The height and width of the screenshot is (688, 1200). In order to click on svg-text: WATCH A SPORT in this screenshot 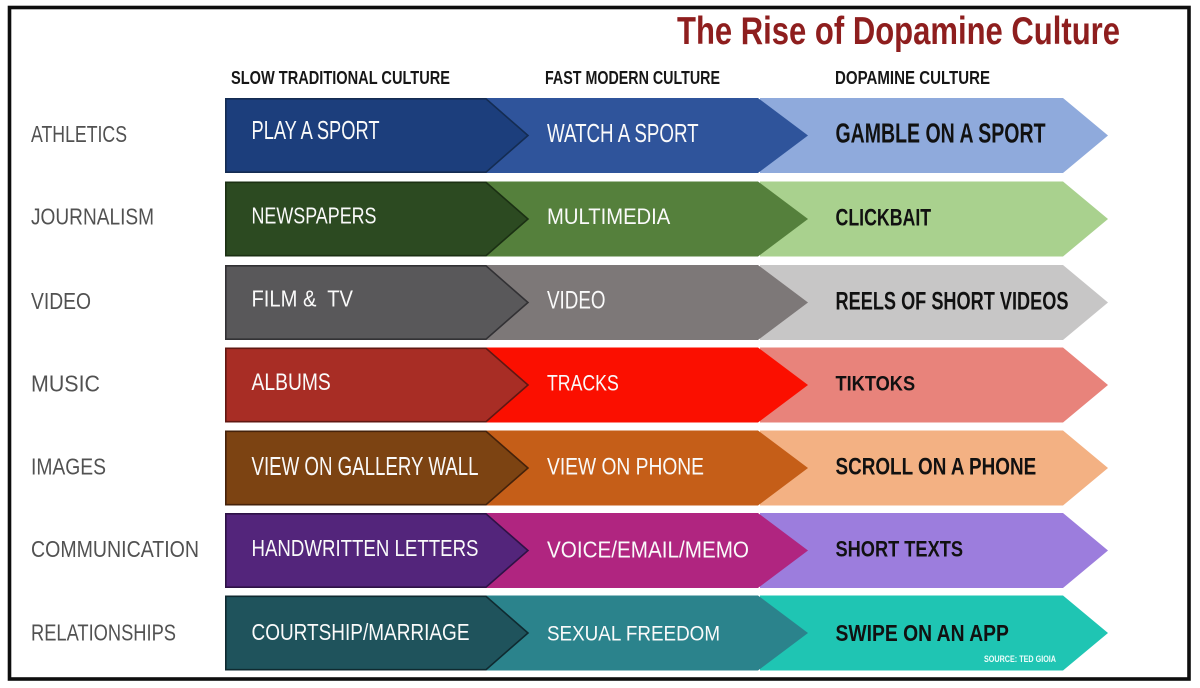, I will do `click(623, 134)`.